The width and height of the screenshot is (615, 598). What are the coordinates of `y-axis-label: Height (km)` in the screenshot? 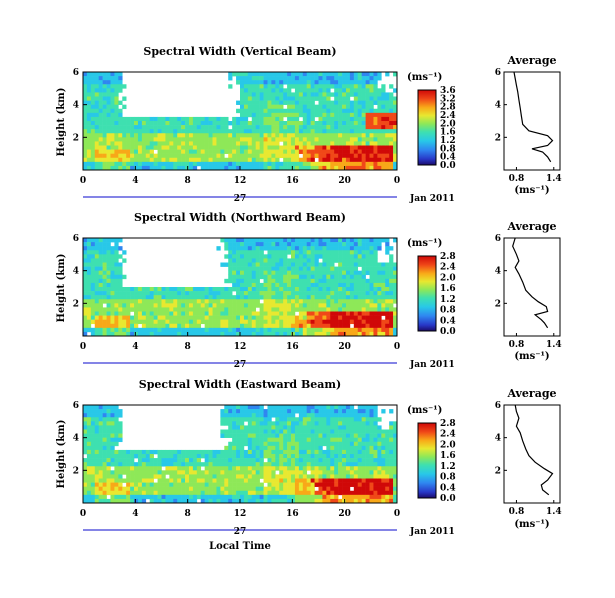 It's located at (61, 454).